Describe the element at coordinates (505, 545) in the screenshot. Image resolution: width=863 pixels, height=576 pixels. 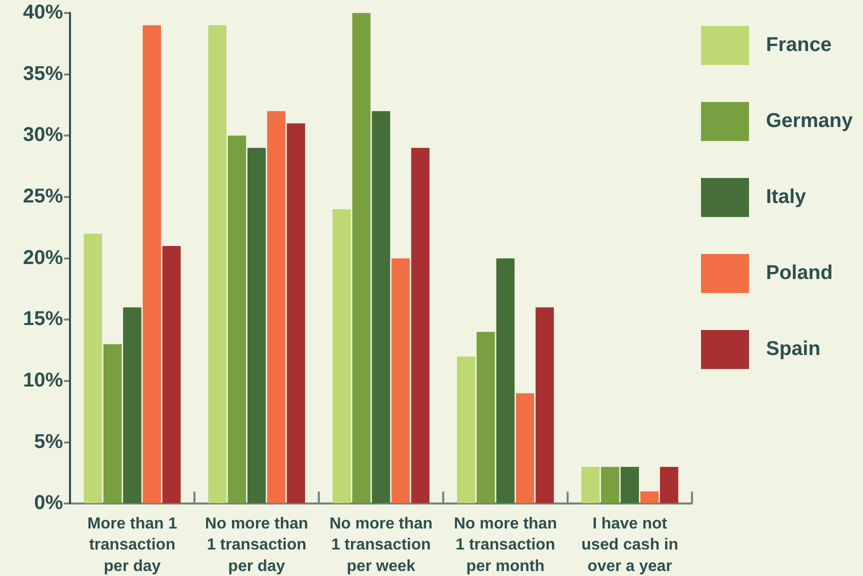
I see `x-tick-label: No more than 1 transaction per month` at that location.